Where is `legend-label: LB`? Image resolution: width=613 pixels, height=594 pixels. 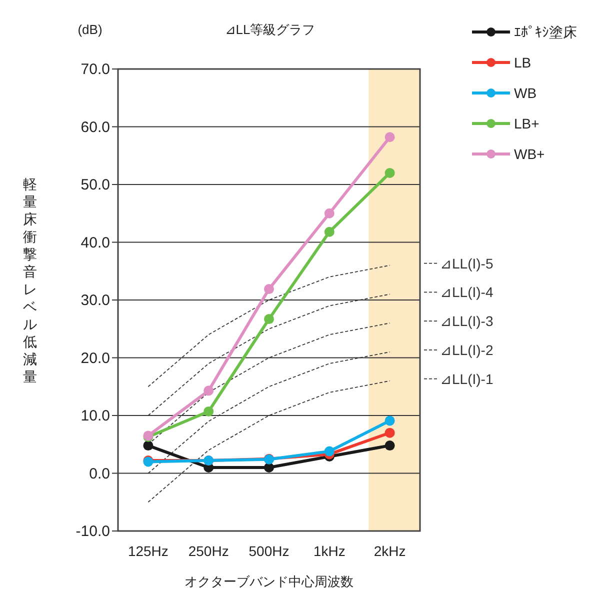 legend-label: LB is located at coordinates (523, 62).